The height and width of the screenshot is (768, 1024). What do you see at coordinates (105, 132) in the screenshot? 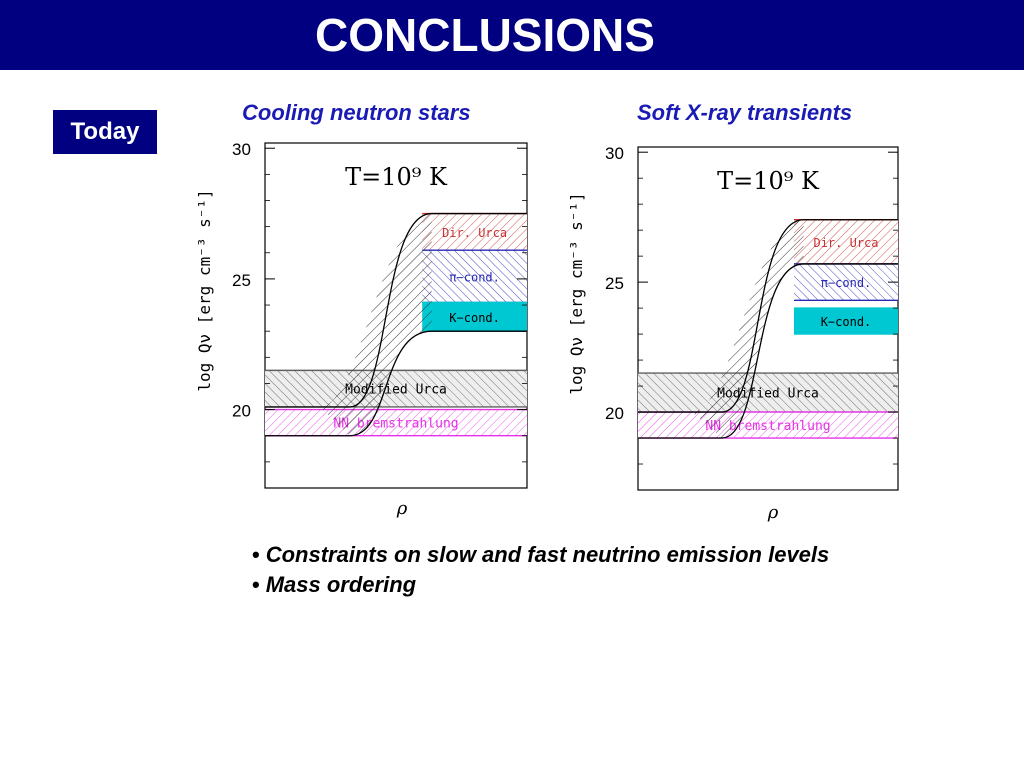
I see `today-badge: Today` at bounding box center [105, 132].